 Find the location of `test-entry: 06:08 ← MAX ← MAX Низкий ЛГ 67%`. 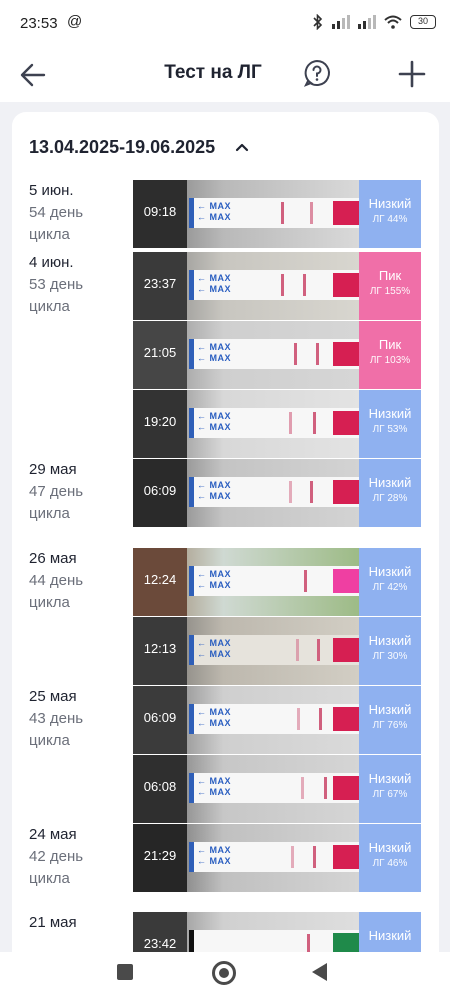

test-entry: 06:08 ← MAX ← MAX Низкий ЛГ 67% is located at coordinates (277, 789).